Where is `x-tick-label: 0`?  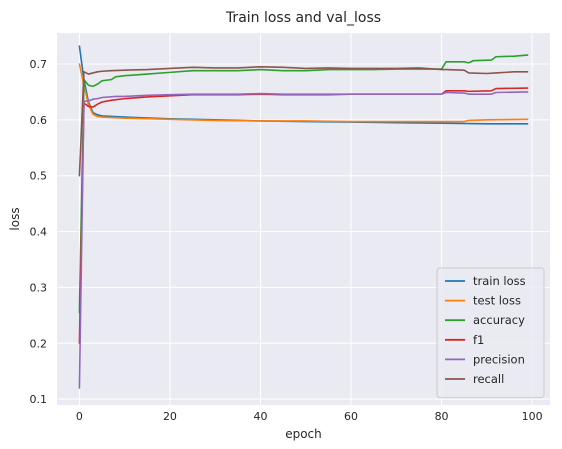 x-tick-label: 0 is located at coordinates (79, 416).